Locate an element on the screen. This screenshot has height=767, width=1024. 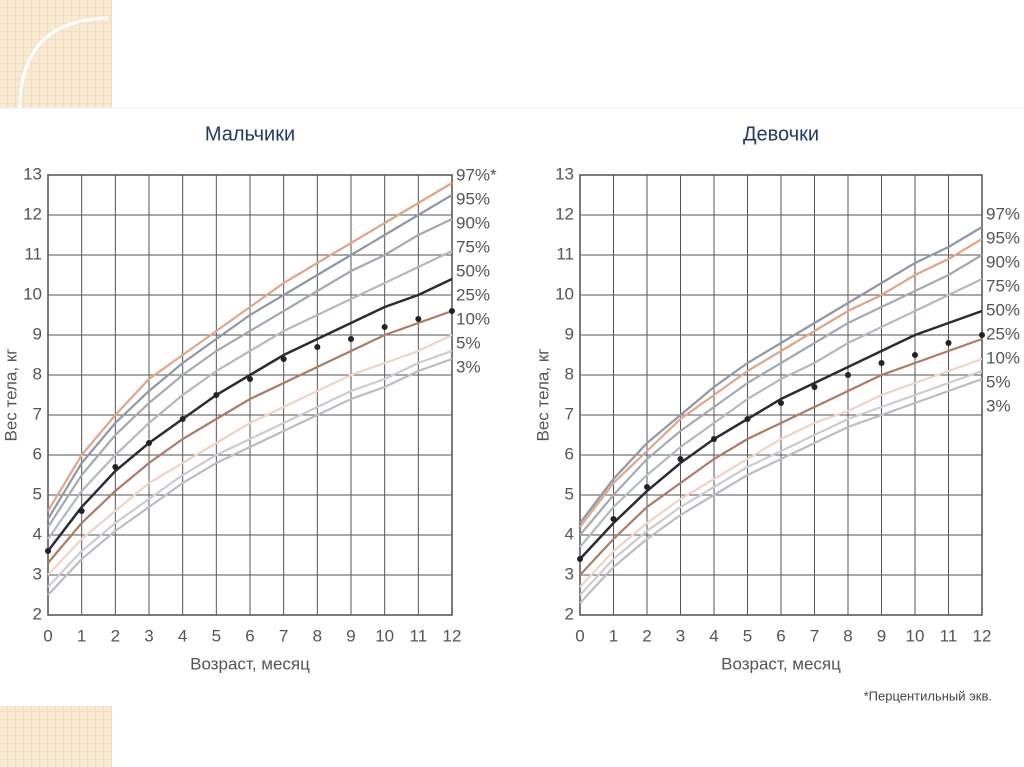
legend-label: 75% is located at coordinates (1003, 285).